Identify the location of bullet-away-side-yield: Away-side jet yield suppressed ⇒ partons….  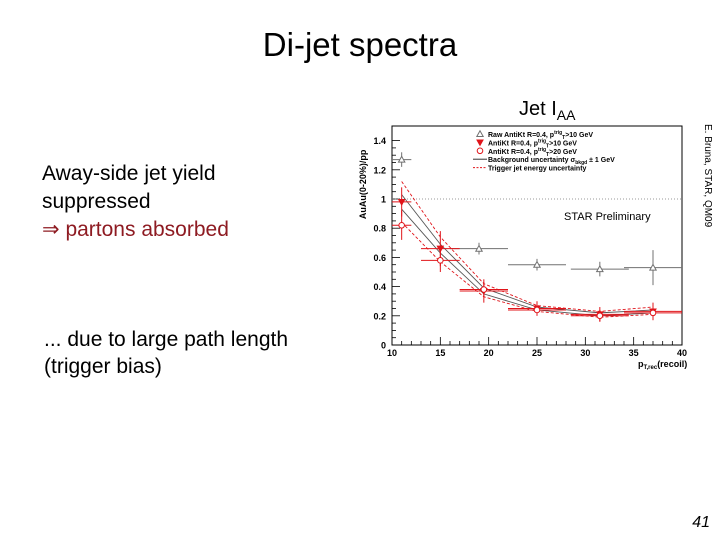
(135, 202).